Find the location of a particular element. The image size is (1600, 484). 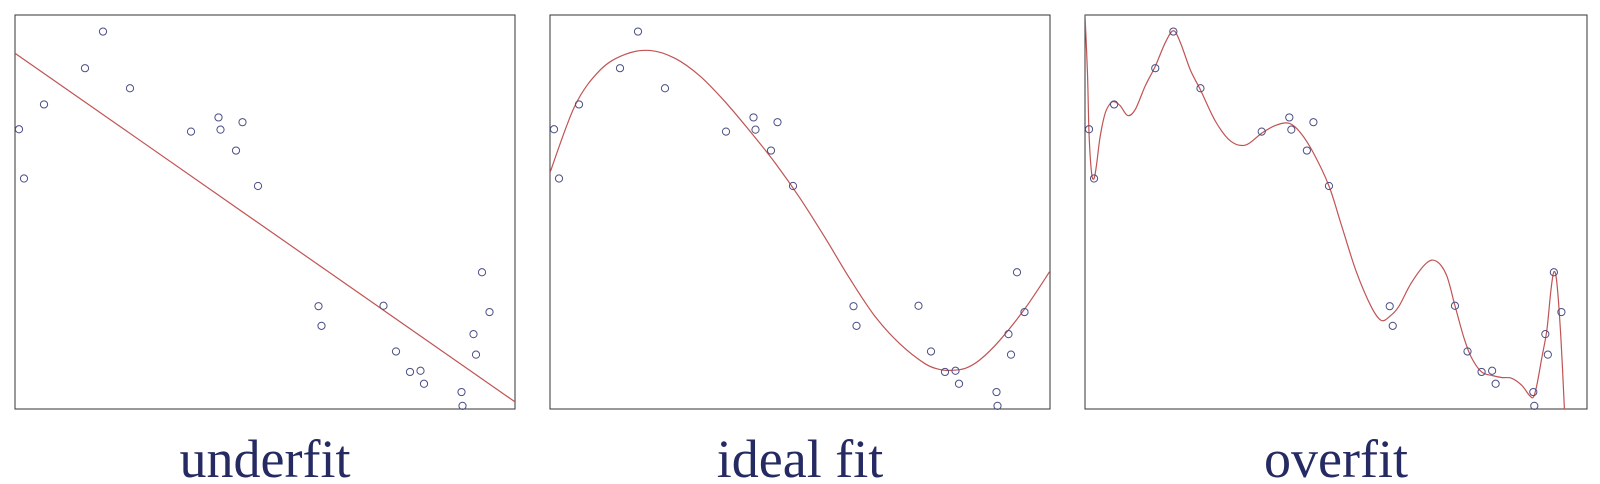

panel-caption: overfit is located at coordinates (1336, 456).